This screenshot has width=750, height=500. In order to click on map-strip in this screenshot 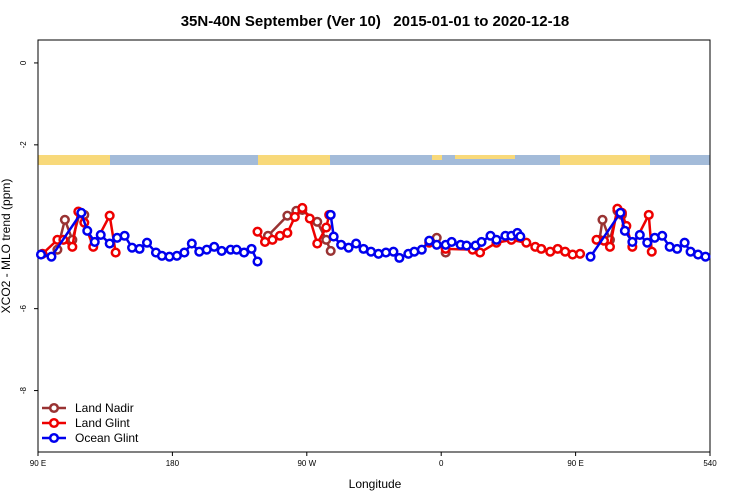, I will do `click(374, 160)`.